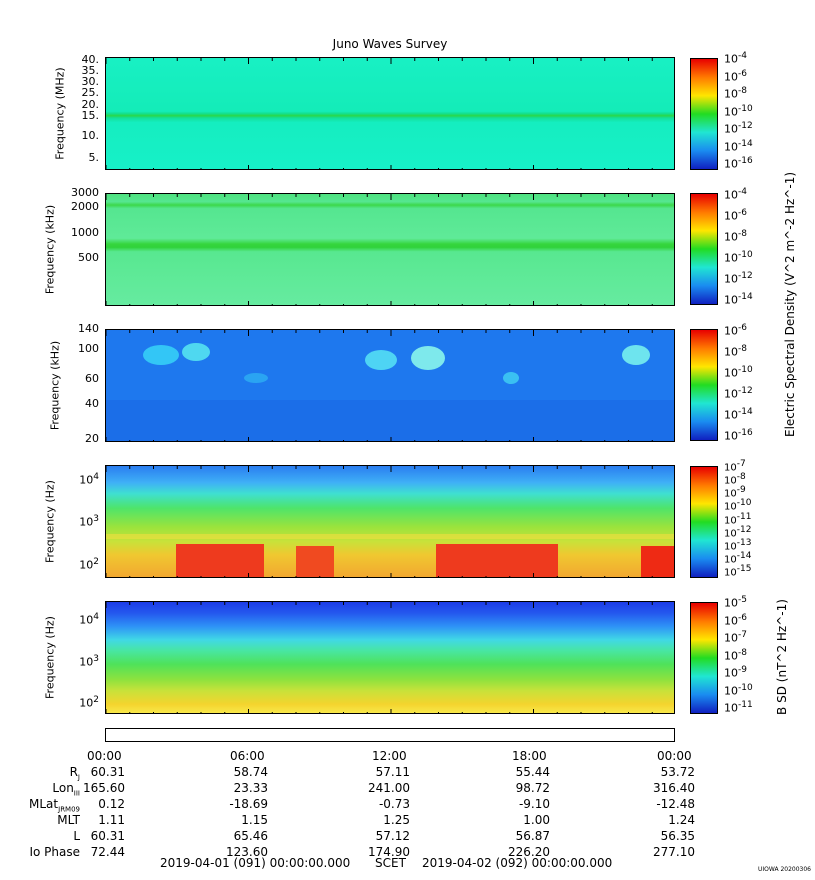  What do you see at coordinates (394, 804) in the screenshot?
I see `ephemeris-value: -0.73` at bounding box center [394, 804].